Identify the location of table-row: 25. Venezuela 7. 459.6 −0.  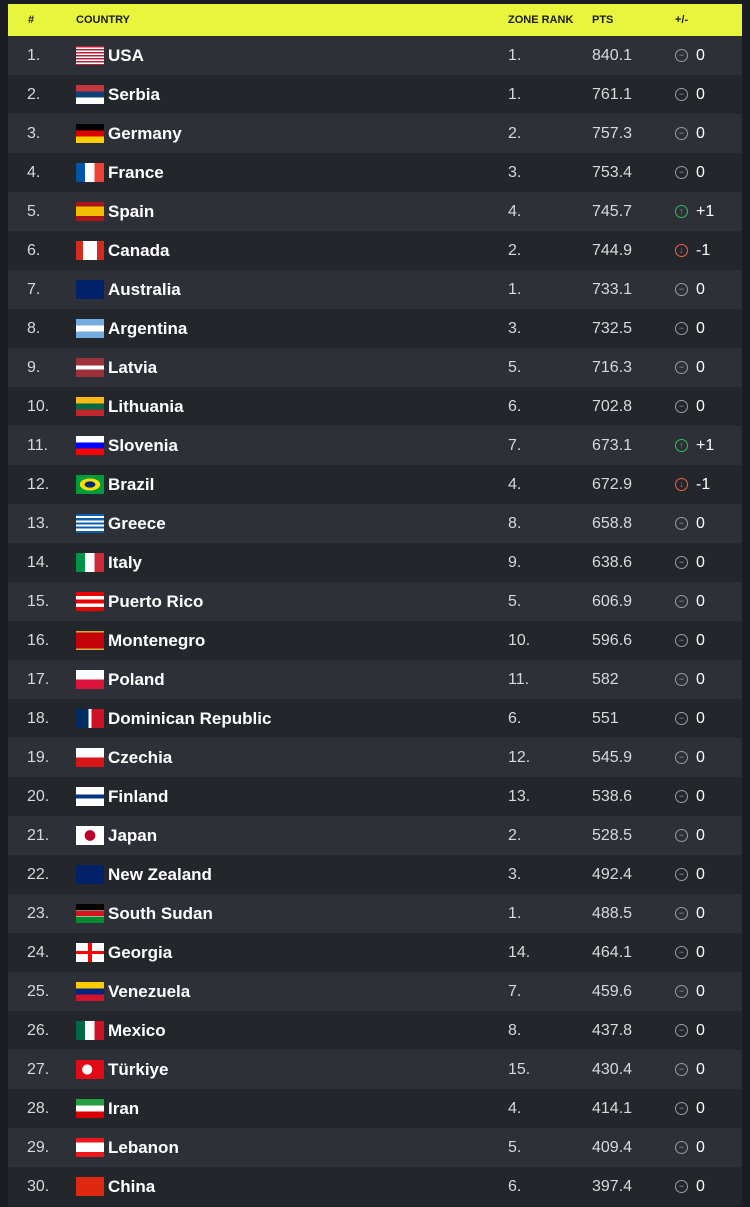
(375, 992).